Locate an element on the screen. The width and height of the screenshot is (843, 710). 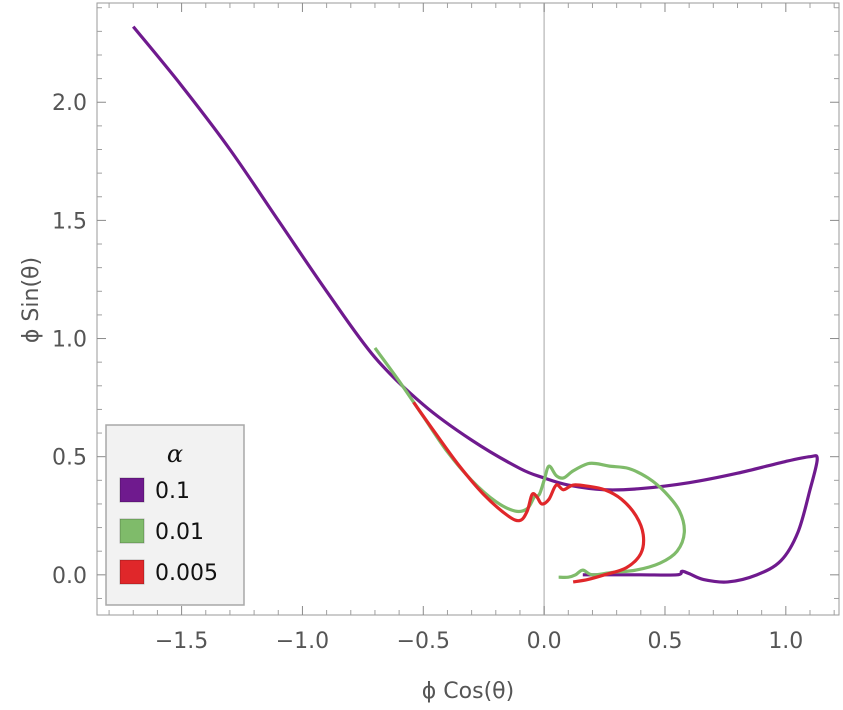
y-tick-label: 1.0 is located at coordinates (69, 340).